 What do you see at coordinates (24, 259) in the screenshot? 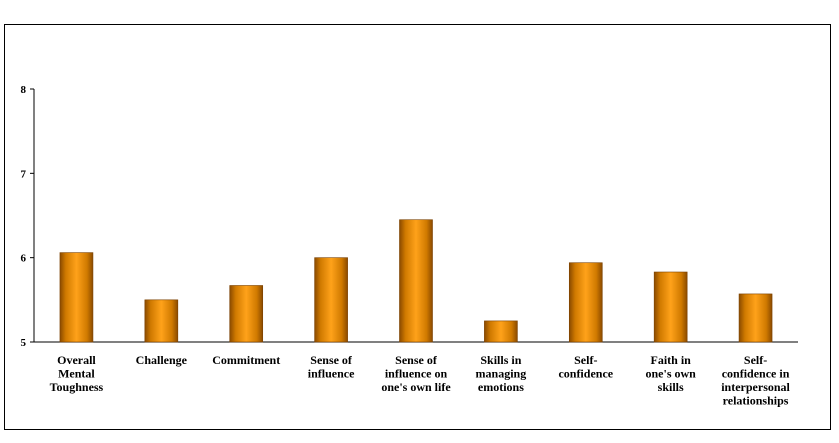
I see `y-tick-label: 6` at bounding box center [24, 259].